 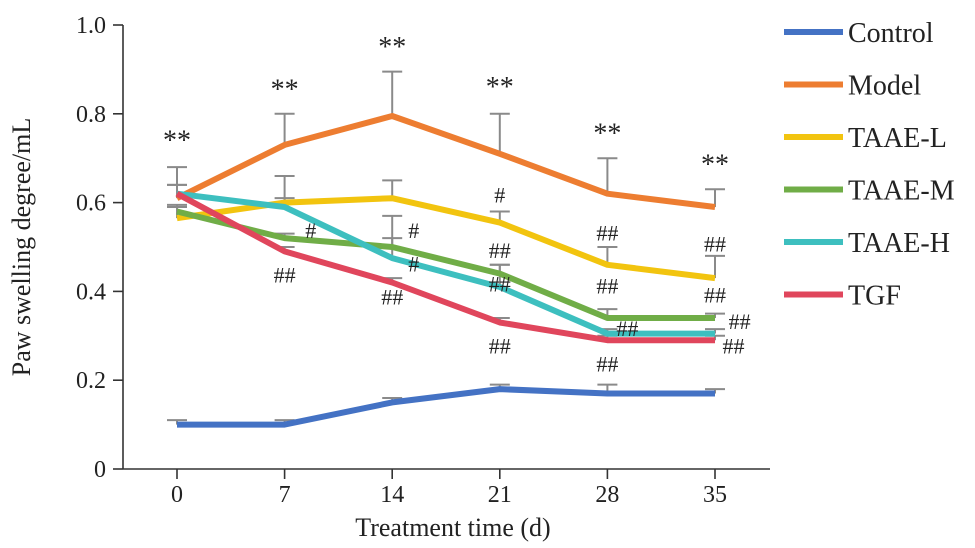 I want to click on x-tick-label: 14, so click(x=392, y=495).